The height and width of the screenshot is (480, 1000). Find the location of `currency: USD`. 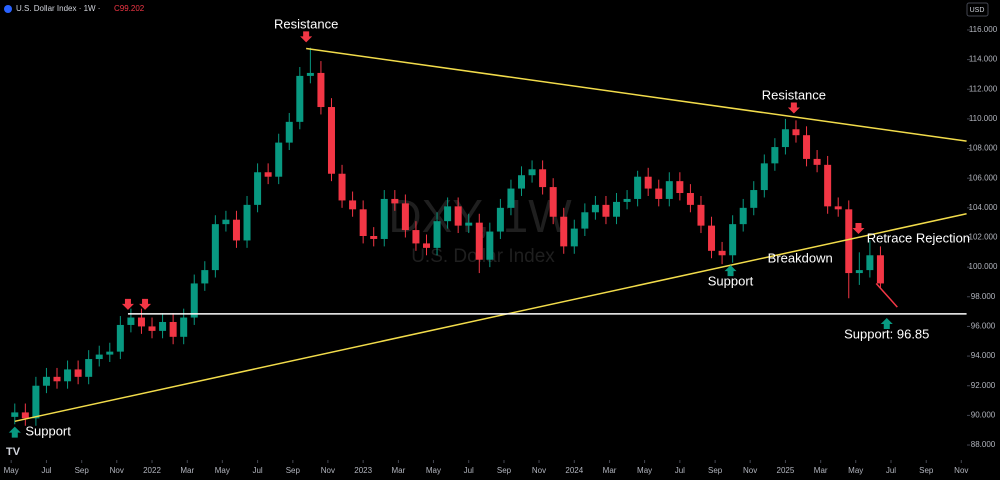

currency: USD is located at coordinates (977, 10).